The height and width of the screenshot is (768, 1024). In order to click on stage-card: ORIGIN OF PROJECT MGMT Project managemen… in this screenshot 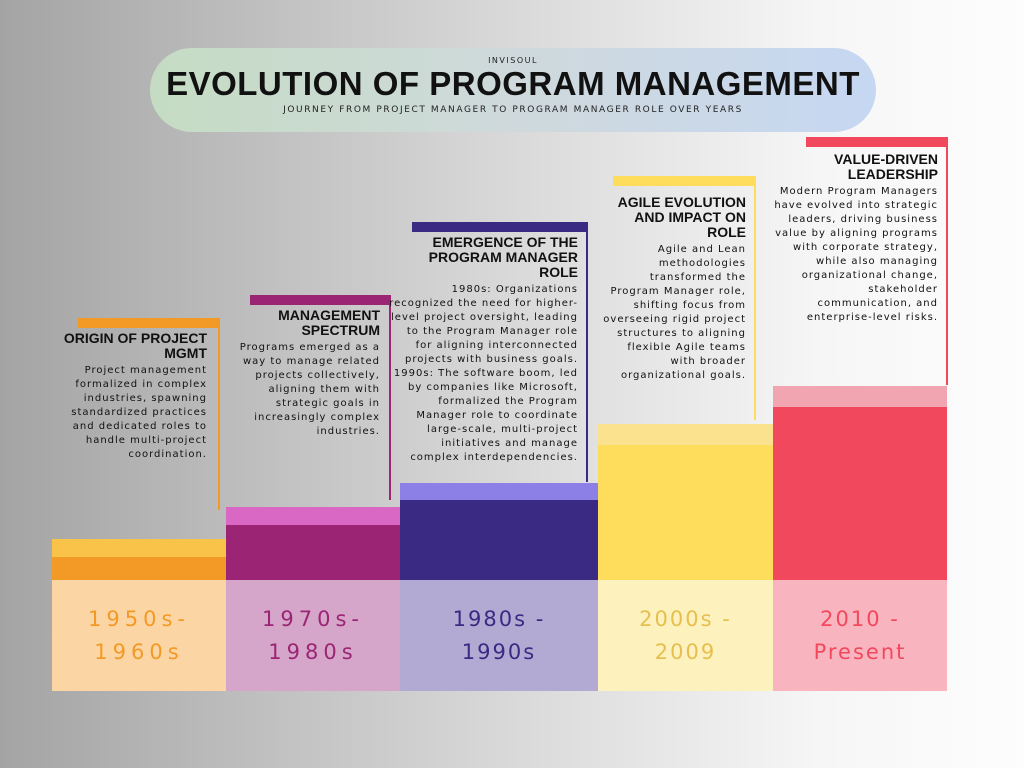, I will do `click(129, 396)`.